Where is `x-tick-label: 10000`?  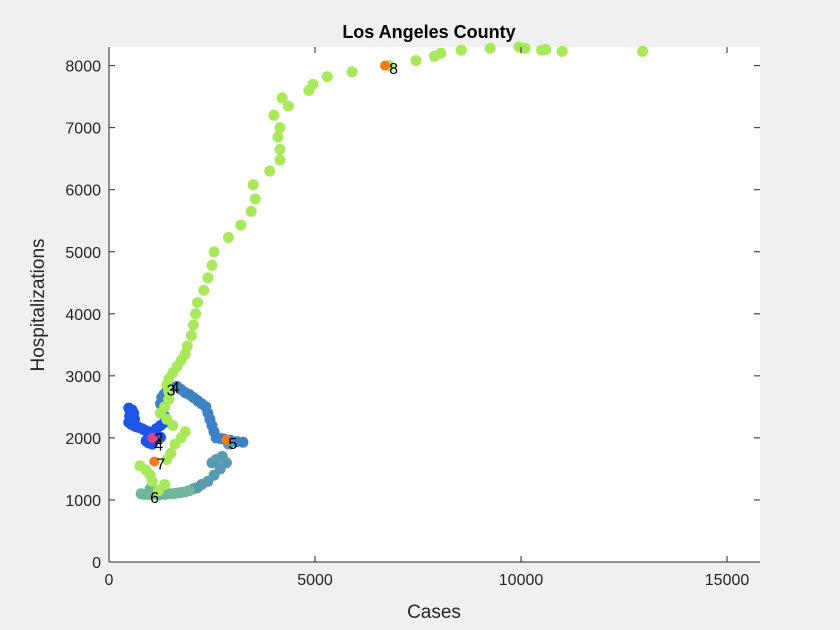
x-tick-label: 10000 is located at coordinates (521, 580).